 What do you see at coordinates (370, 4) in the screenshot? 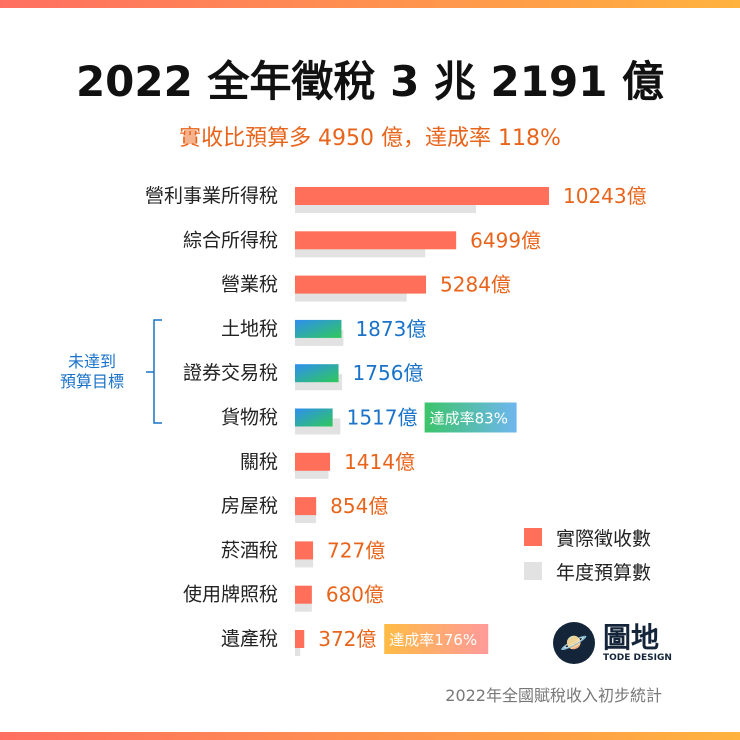
I see `top-accent-bar` at bounding box center [370, 4].